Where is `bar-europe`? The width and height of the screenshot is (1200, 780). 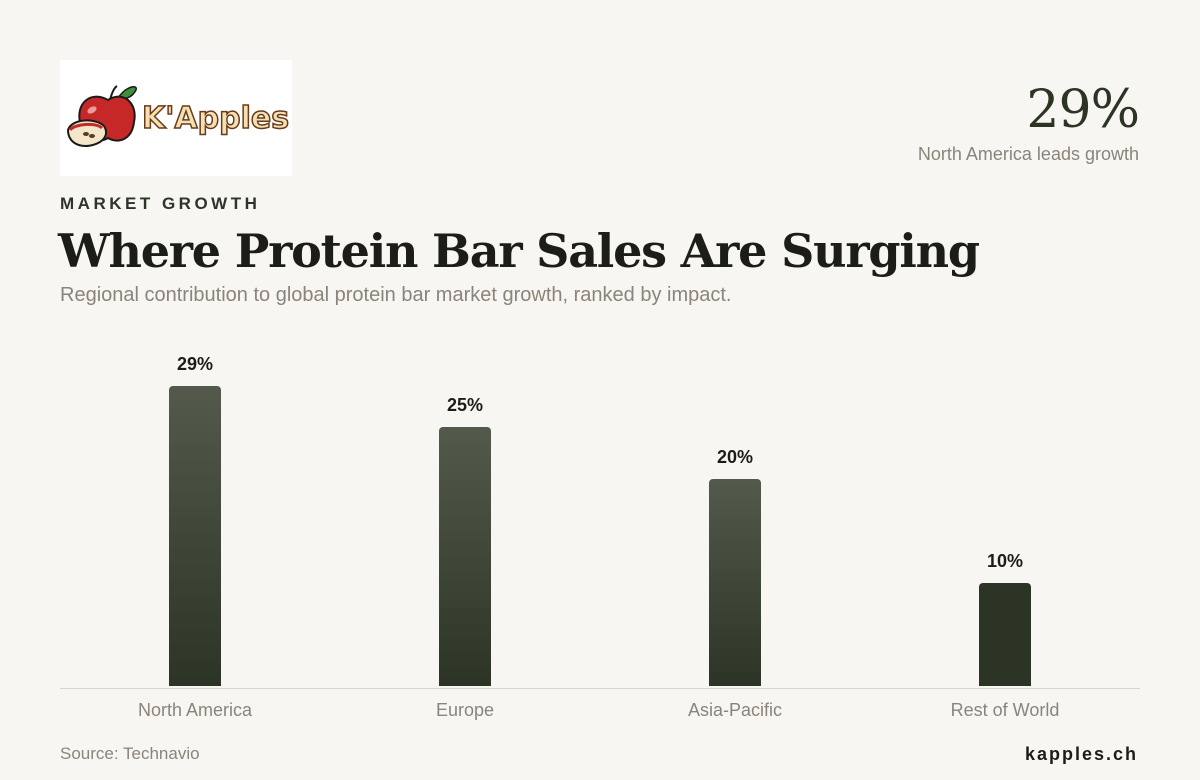
bar-europe is located at coordinates (465, 556).